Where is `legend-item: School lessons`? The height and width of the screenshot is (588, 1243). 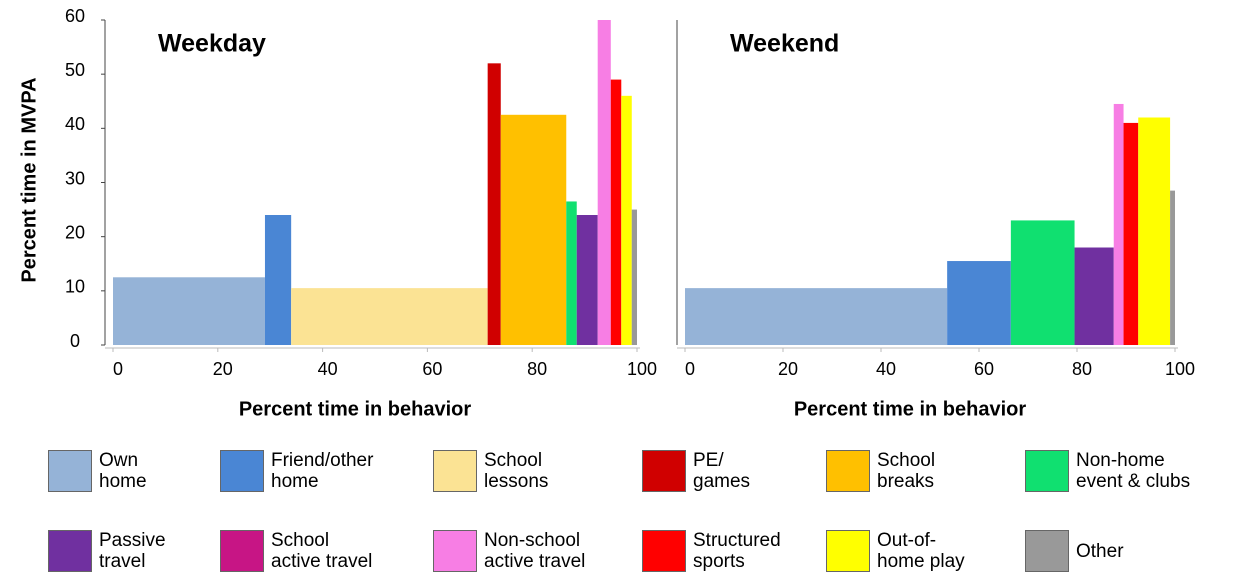
legend-item: School lessons is located at coordinates (490, 471).